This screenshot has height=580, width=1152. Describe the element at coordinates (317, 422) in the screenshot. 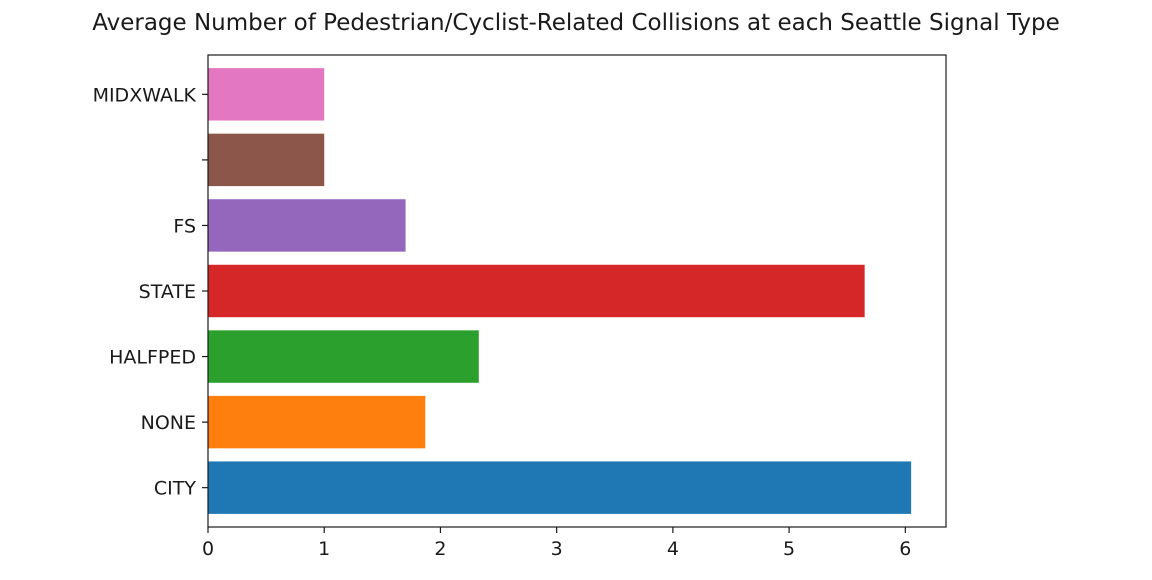

I see `bar-none` at that location.